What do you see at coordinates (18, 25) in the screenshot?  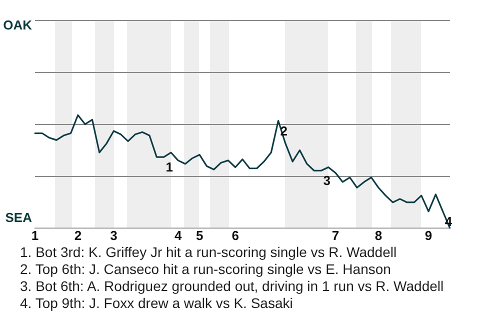 I see `text: OAK` at bounding box center [18, 25].